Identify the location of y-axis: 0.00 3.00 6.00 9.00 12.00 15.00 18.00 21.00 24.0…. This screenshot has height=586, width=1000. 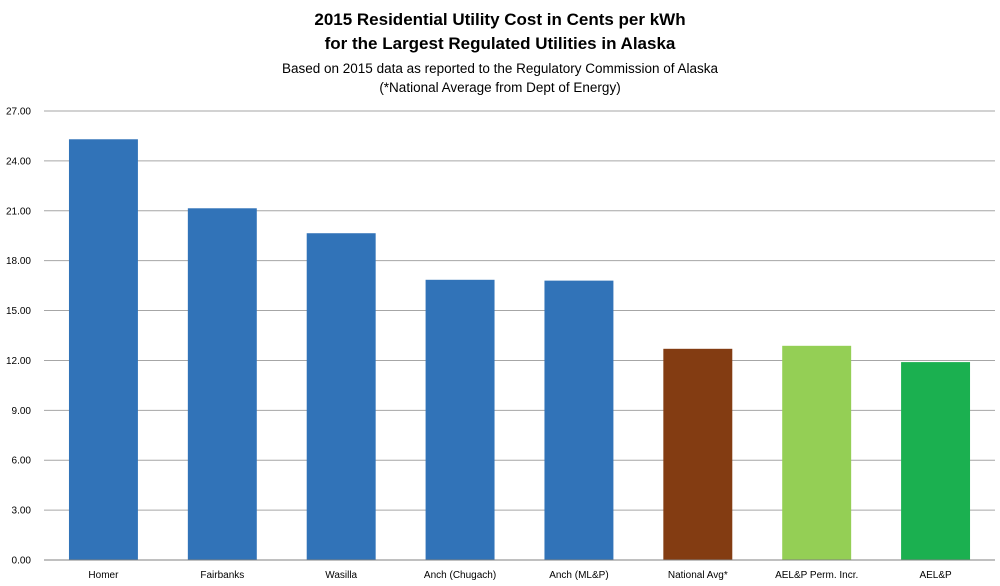
(18, 337).